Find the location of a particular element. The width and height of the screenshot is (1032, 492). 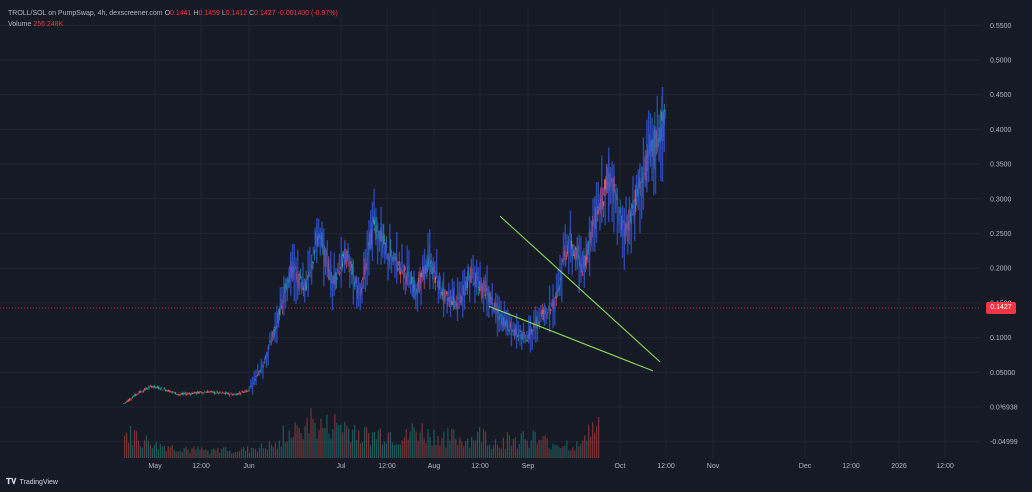

trendline-lower is located at coordinates (571, 338).